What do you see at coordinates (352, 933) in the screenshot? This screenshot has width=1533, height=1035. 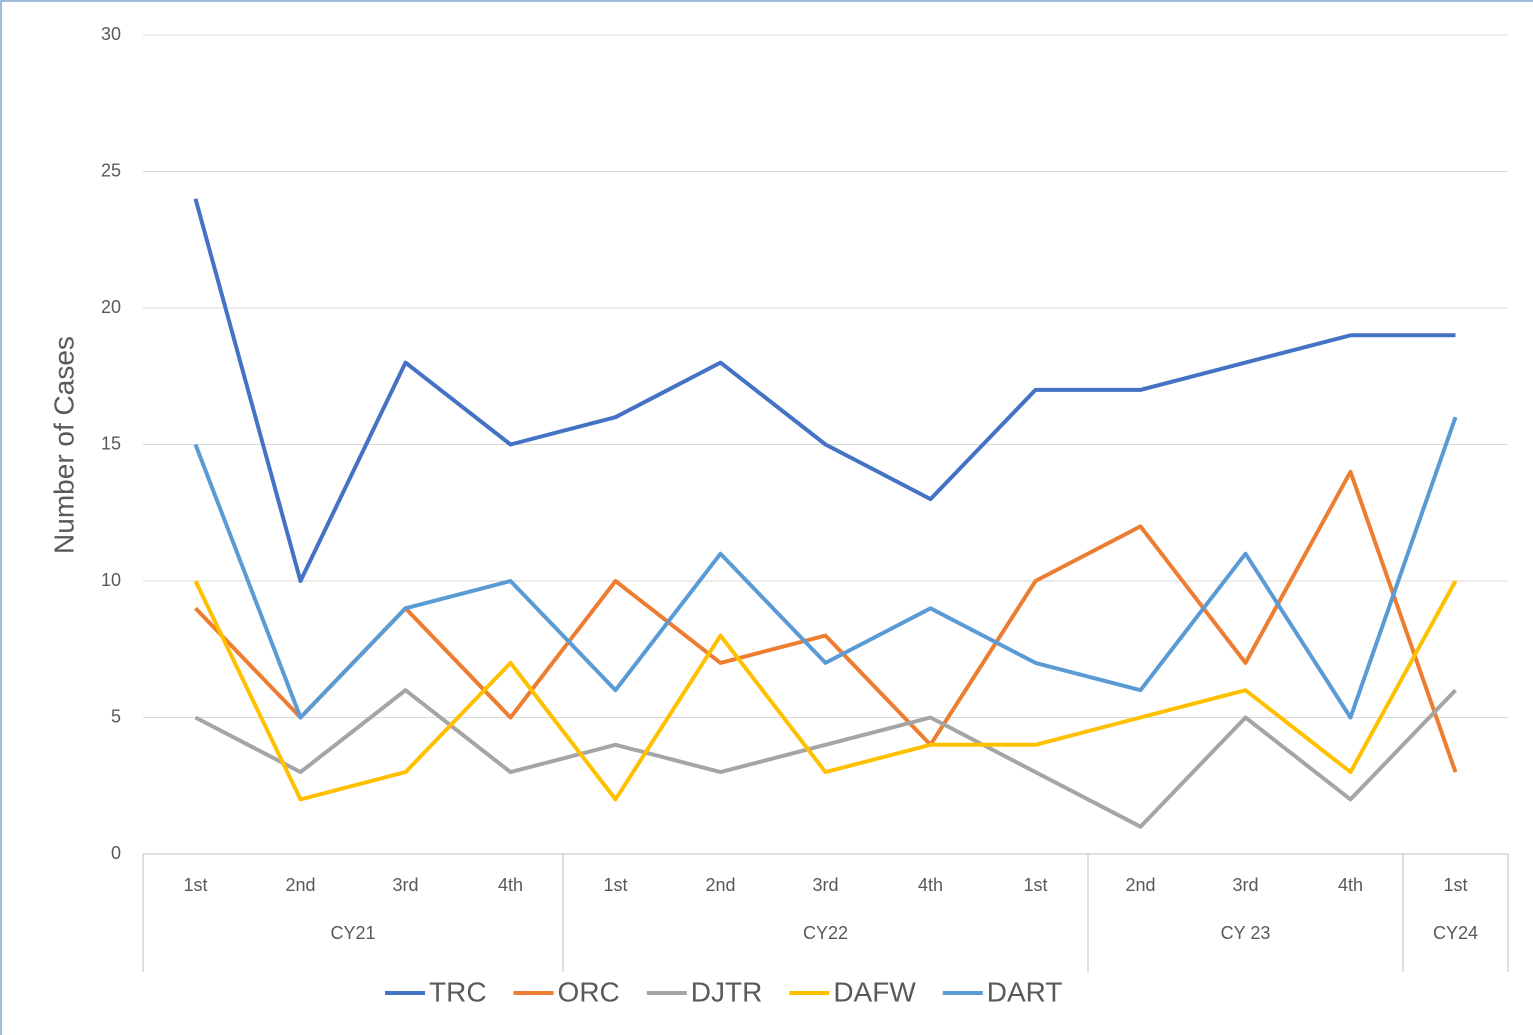 I see `group-label: CY21` at bounding box center [352, 933].